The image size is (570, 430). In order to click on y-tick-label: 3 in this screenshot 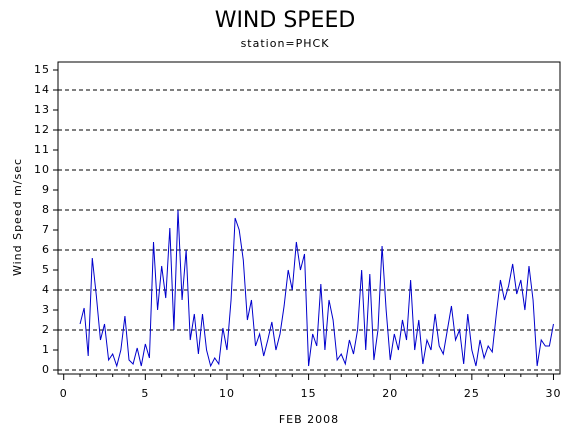, I will do `click(46, 309)`.